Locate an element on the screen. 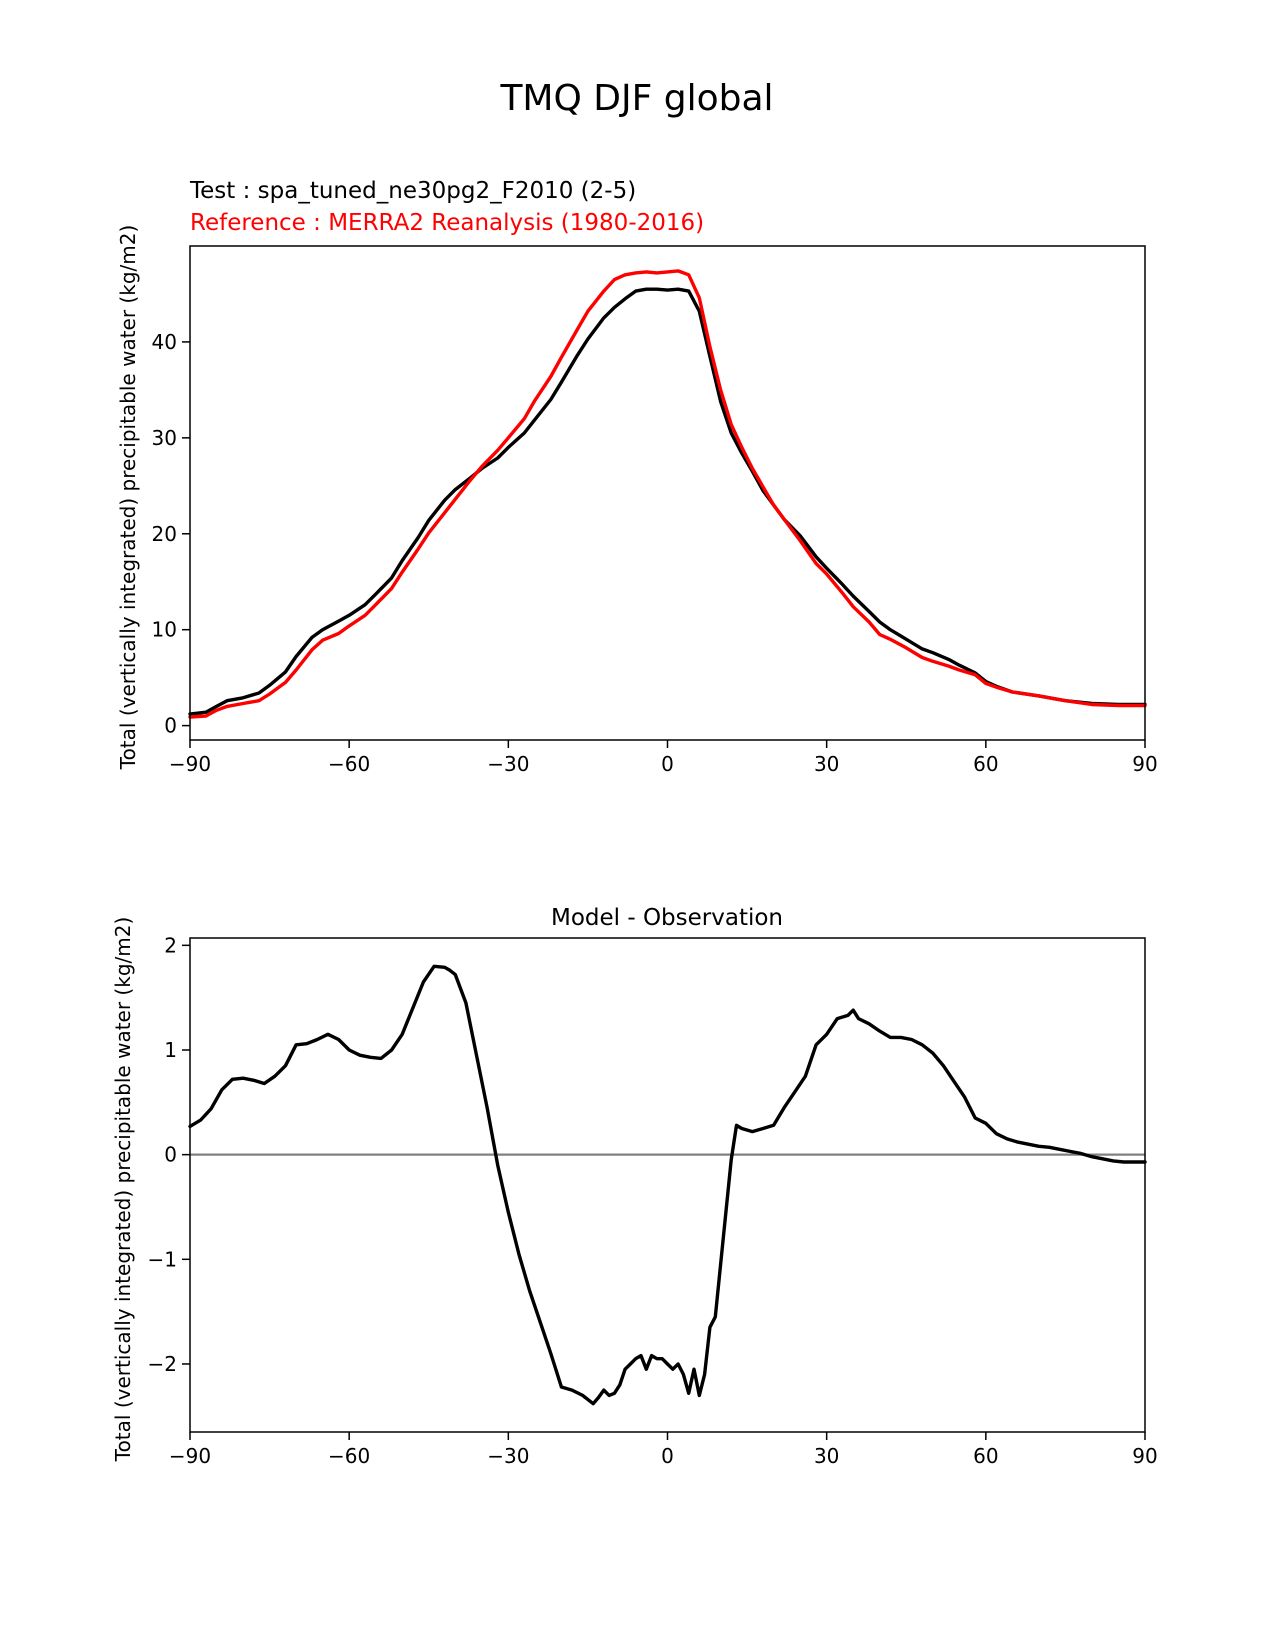 The height and width of the screenshot is (1650, 1275). bottom-x-tick-label: −30 is located at coordinates (508, 1456).